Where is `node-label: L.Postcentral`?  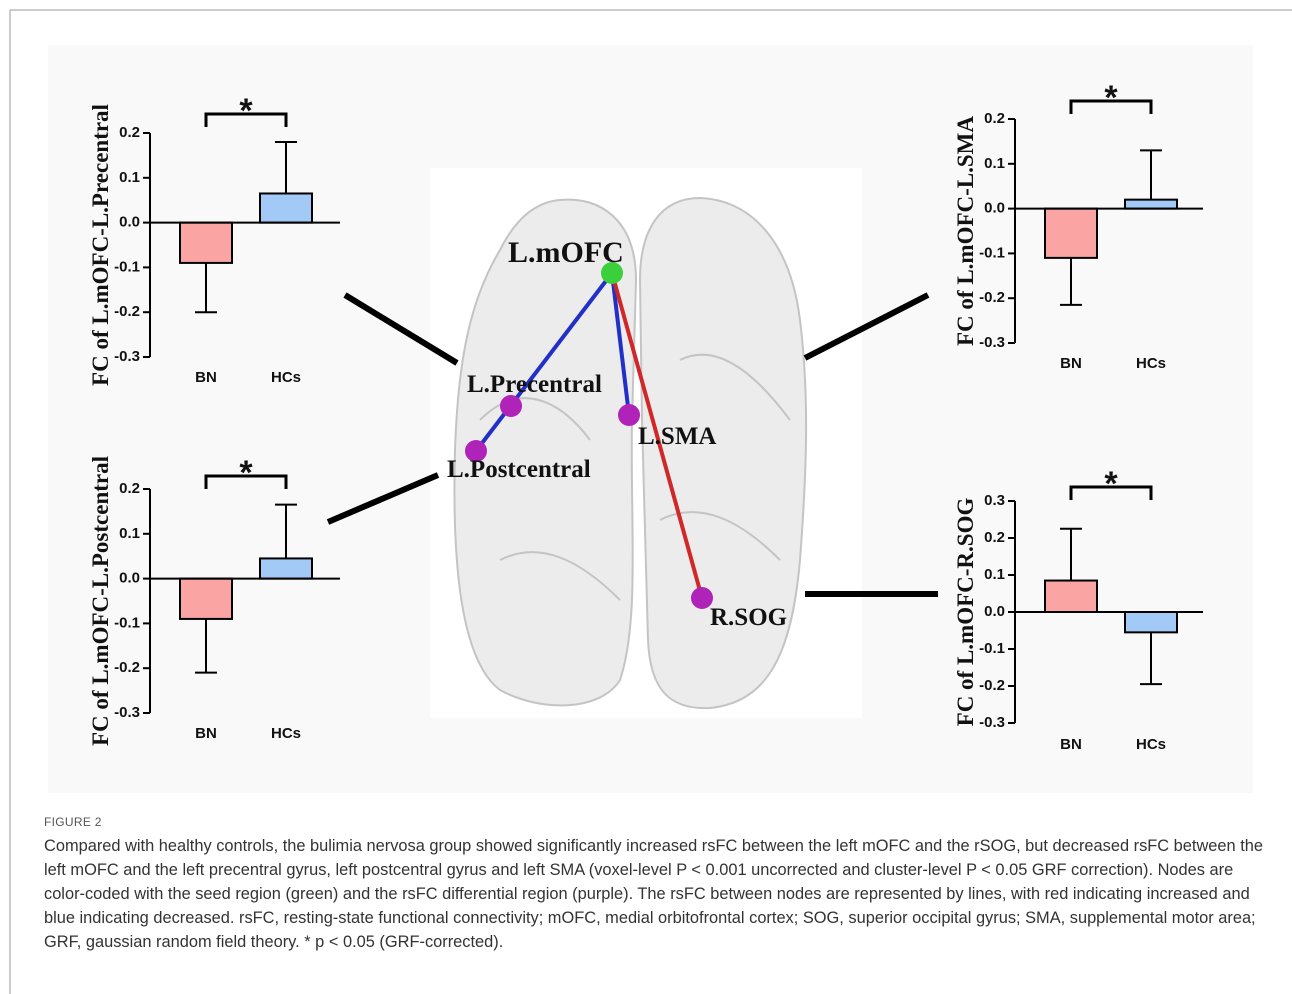 node-label: L.Postcentral is located at coordinates (519, 469).